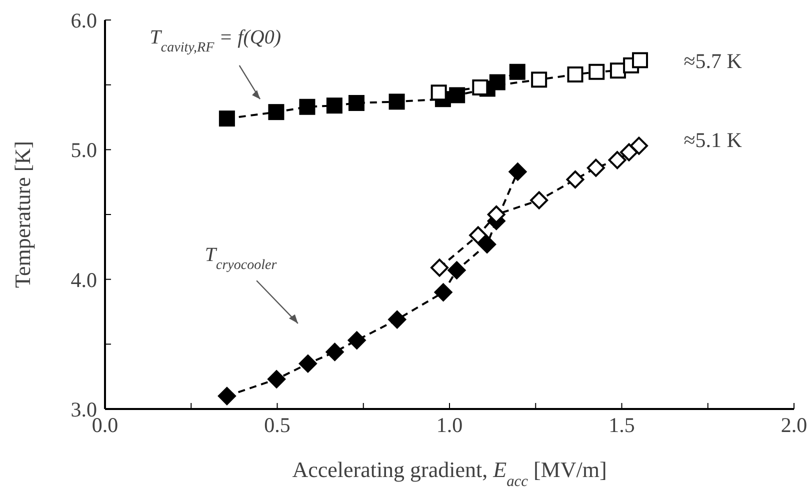 The image size is (810, 487). I want to click on x-tick-label: 2.0, so click(794, 424).